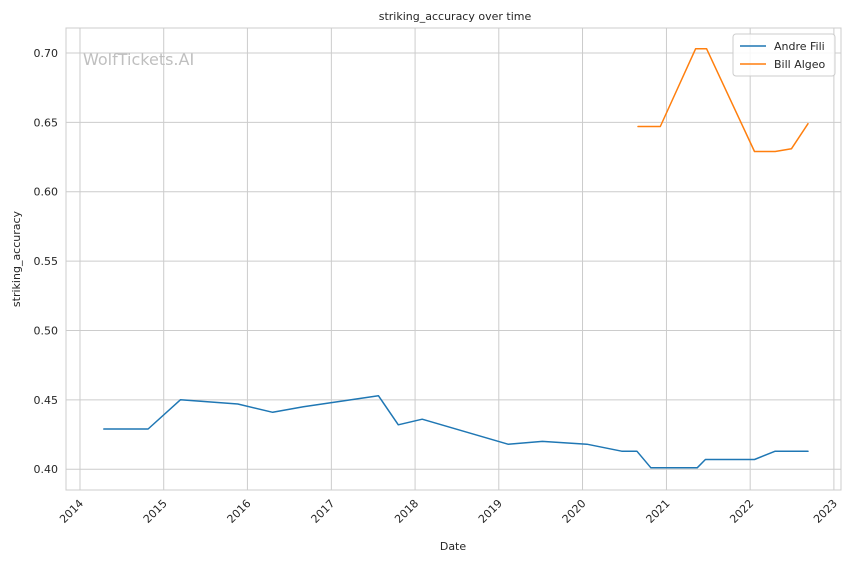 The height and width of the screenshot is (561, 857). Describe the element at coordinates (46, 192) in the screenshot. I see `y-tick-label: 0.60` at that location.